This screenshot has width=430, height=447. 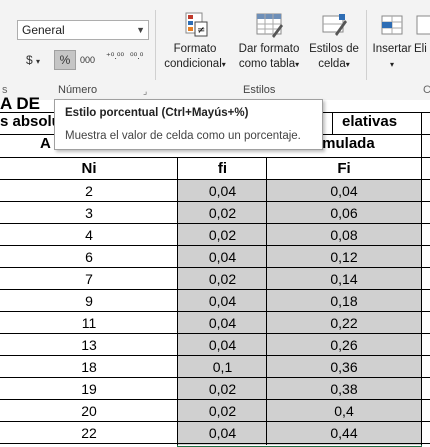 I want to click on insert-cells-icon, so click(x=392, y=25).